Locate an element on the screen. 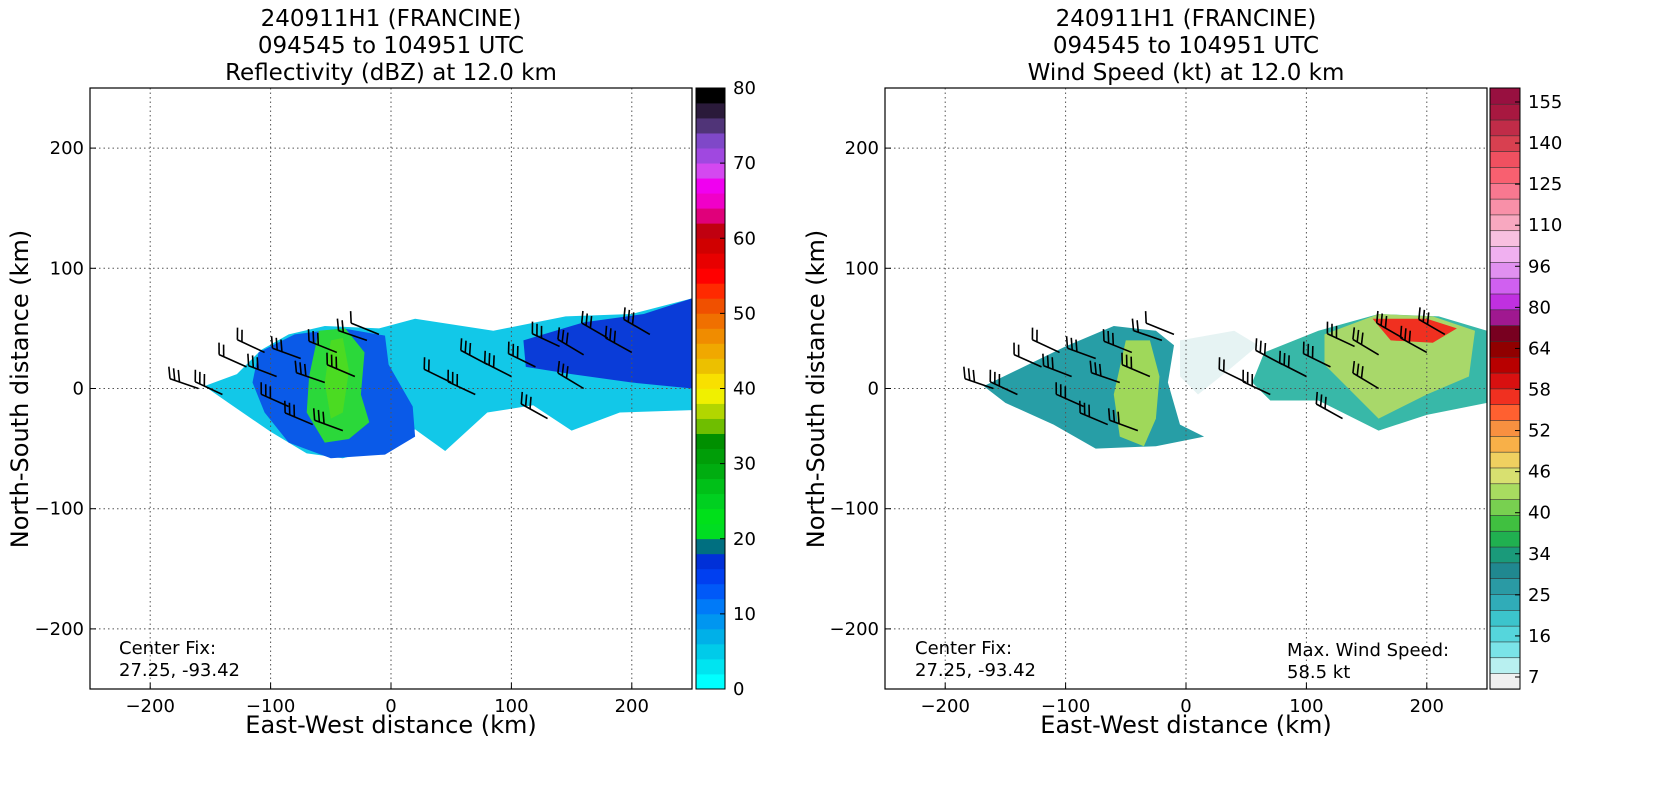  colorbar-label: 64 is located at coordinates (1539, 348).